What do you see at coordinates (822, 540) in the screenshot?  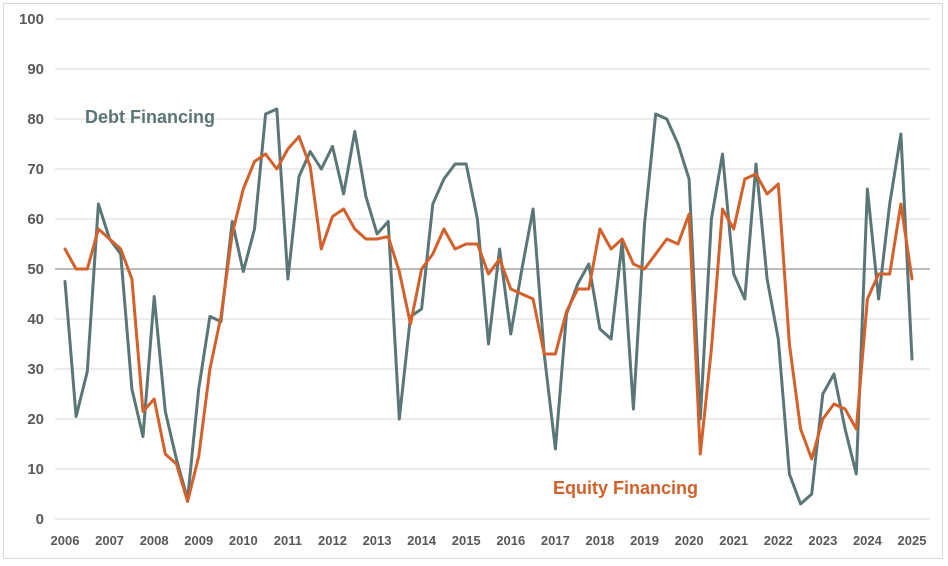 I see `x-tick-label: 2023` at bounding box center [822, 540].